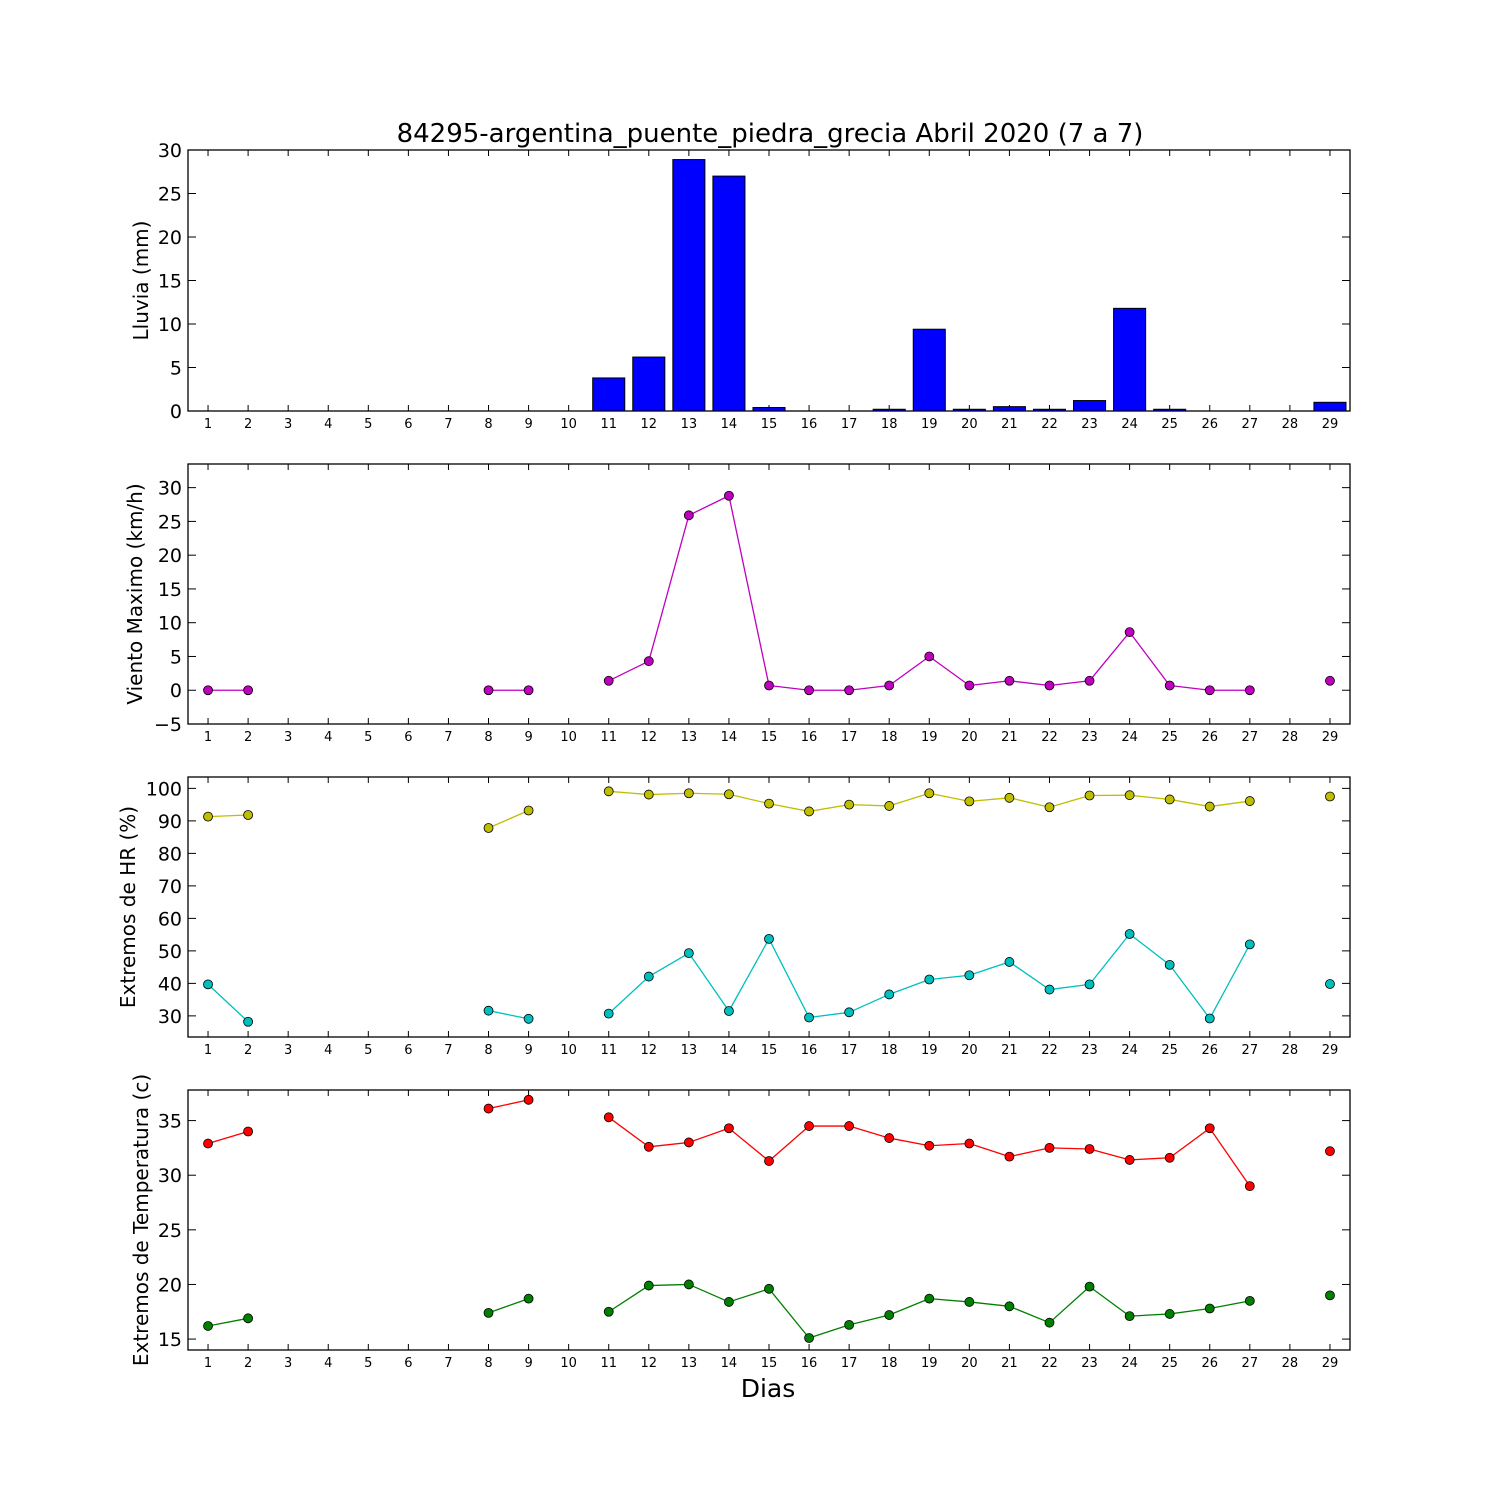 The height and width of the screenshot is (1500, 1500). Describe the element at coordinates (969, 737) in the screenshot. I see `x-tick-label: 20` at that location.